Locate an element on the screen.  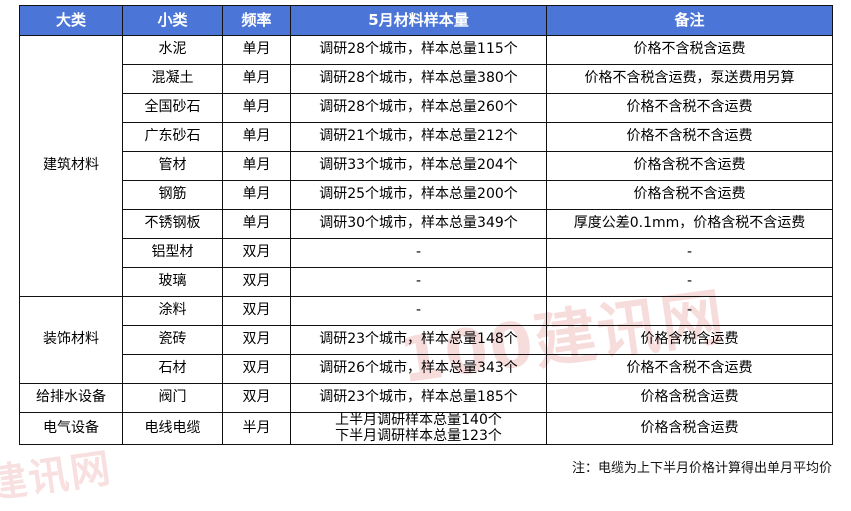
subcategory-cell: 钢筋 is located at coordinates (172, 195).